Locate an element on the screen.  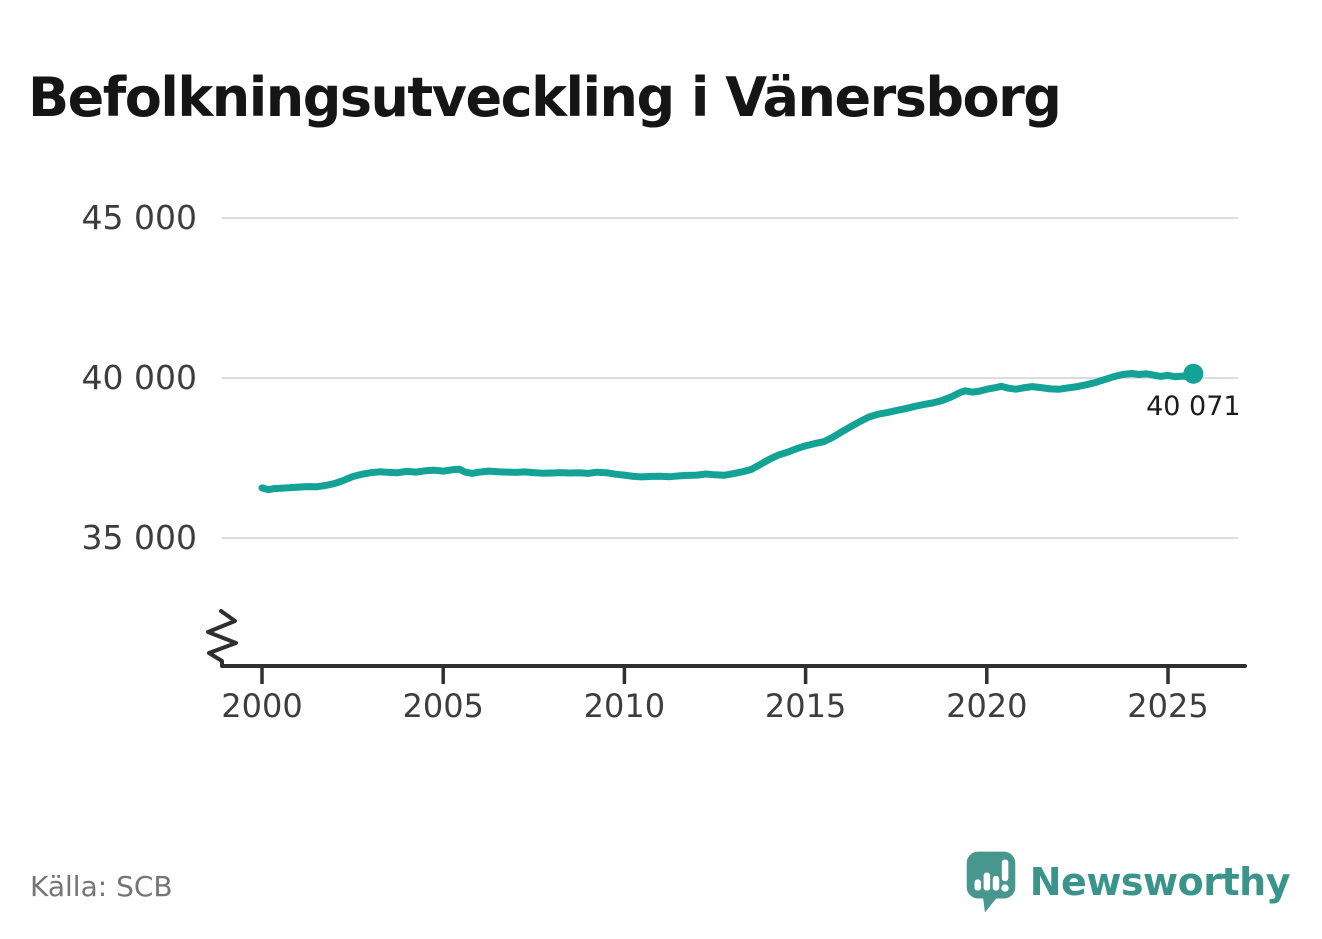
x-axis-tick-label: 2020 is located at coordinates (987, 706).